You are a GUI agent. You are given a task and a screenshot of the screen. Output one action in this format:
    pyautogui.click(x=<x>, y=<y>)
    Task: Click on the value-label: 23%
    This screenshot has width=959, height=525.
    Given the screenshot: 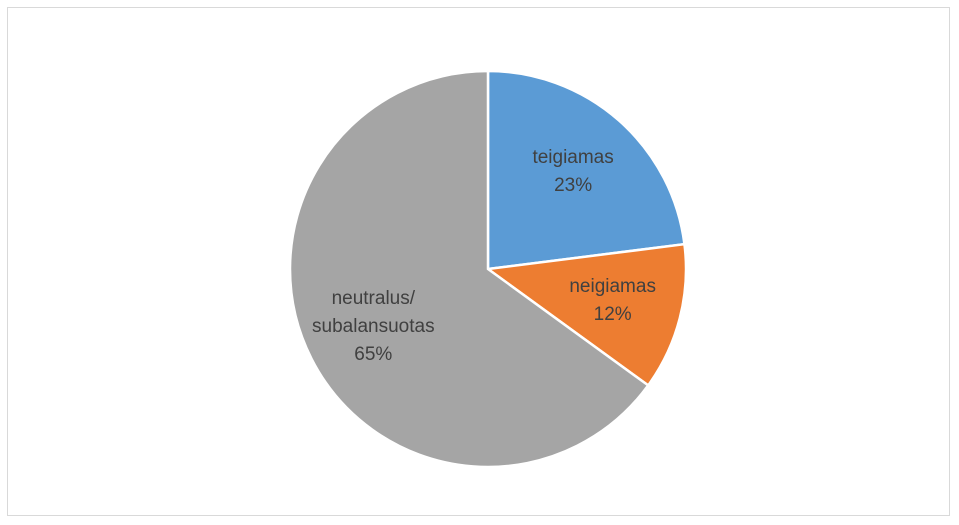 What is the action you would take?
    pyautogui.click(x=573, y=186)
    